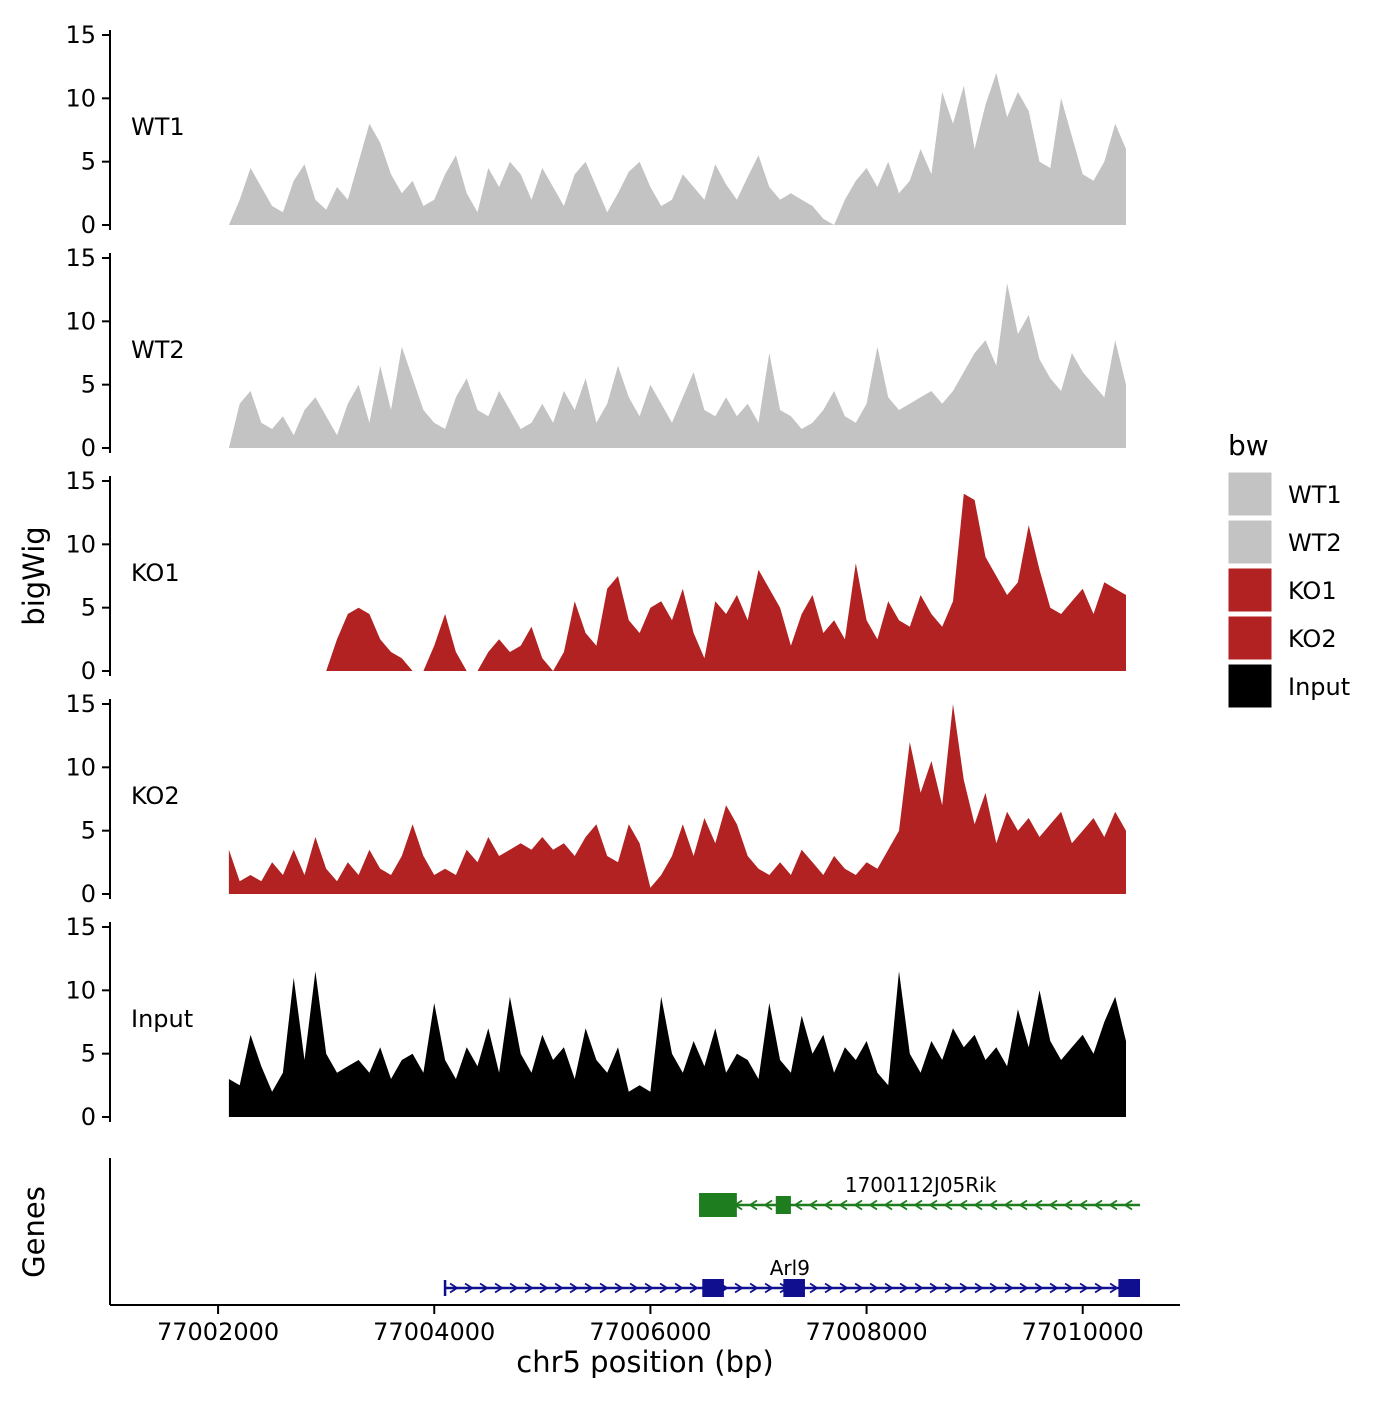  Describe the element at coordinates (1250, 686) in the screenshot. I see `legend-swatch-Input` at that location.